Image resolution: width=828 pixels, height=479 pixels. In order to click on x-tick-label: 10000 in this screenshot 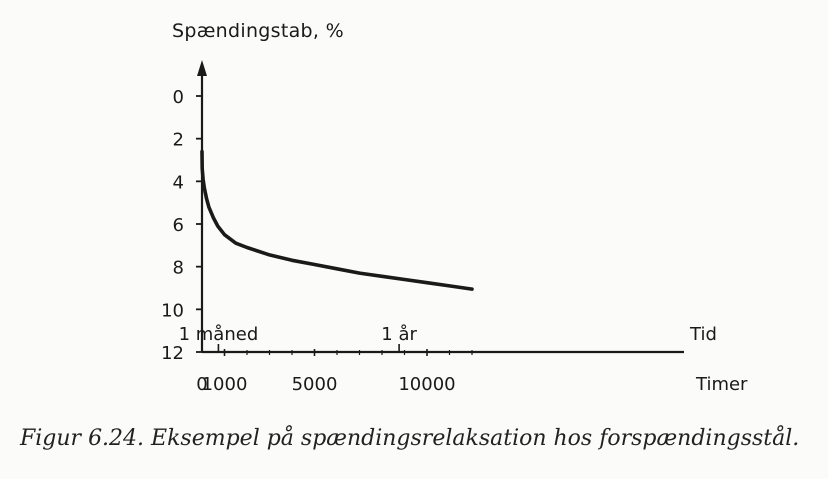, I will do `click(426, 384)`.